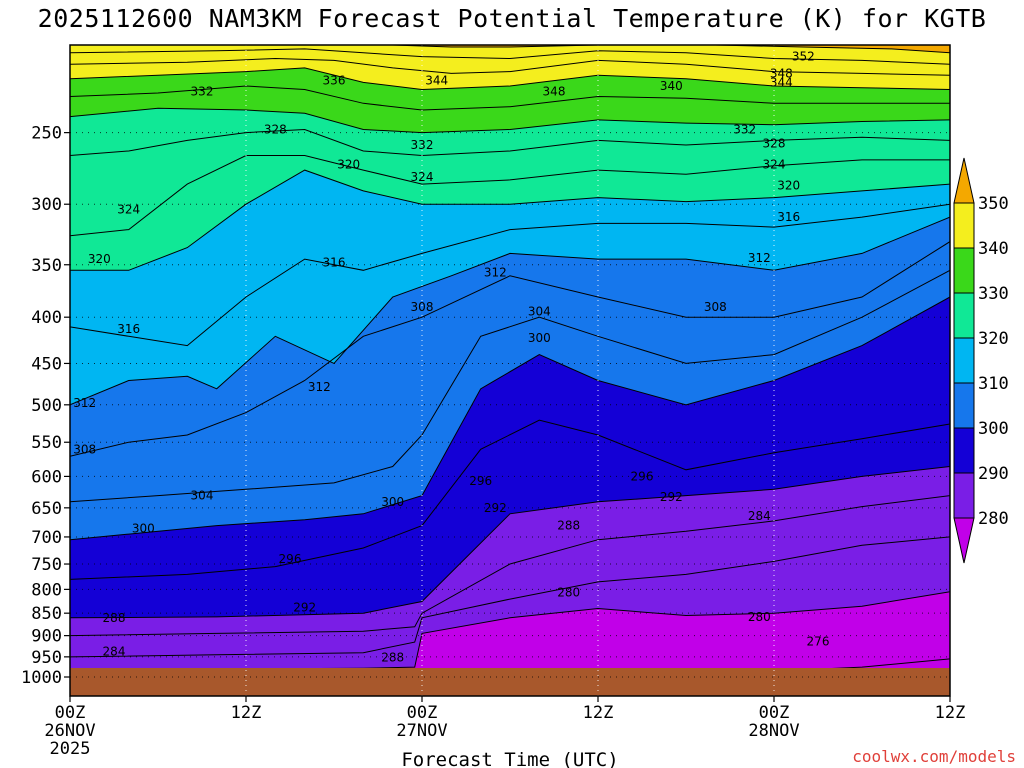 The height and width of the screenshot is (768, 1024). Describe the element at coordinates (510, 682) in the screenshot. I see `ground-below-surface` at that location.